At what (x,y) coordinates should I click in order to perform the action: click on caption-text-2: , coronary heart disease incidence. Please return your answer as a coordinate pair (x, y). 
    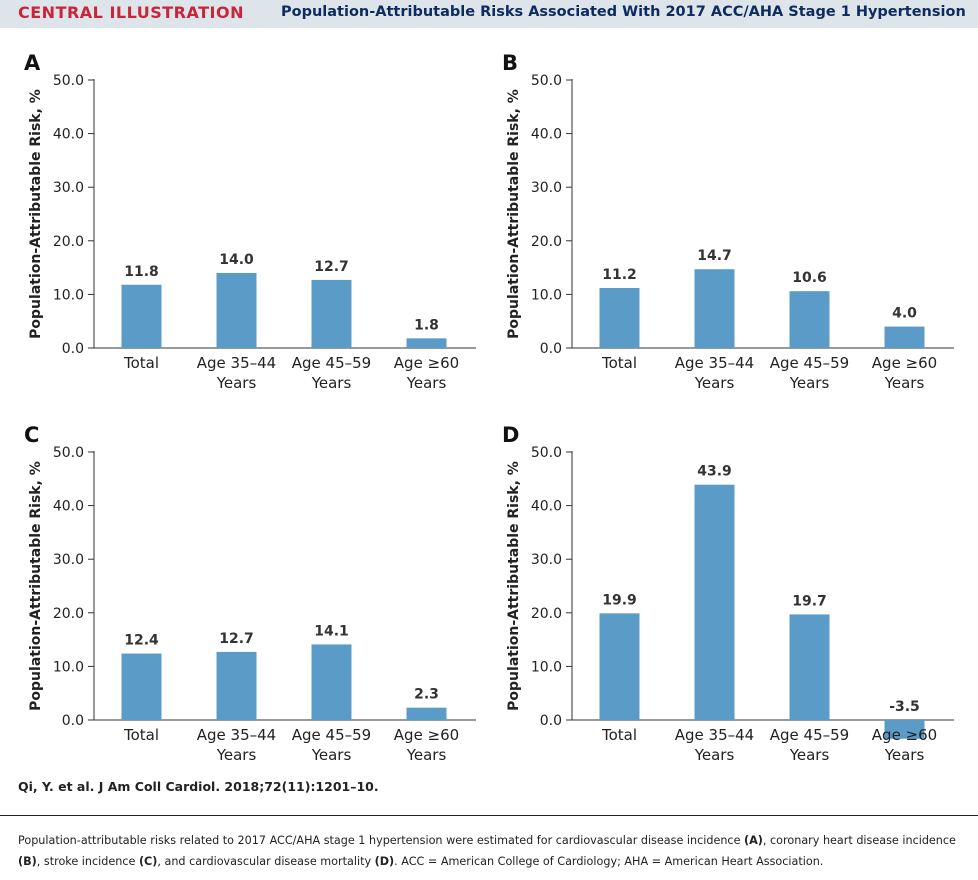
    Looking at the image, I should click on (859, 840).